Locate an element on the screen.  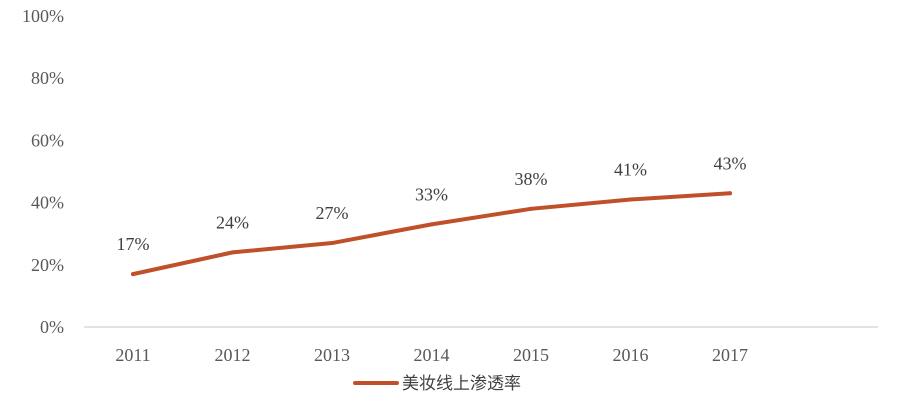
data-label: 38% is located at coordinates (531, 179).